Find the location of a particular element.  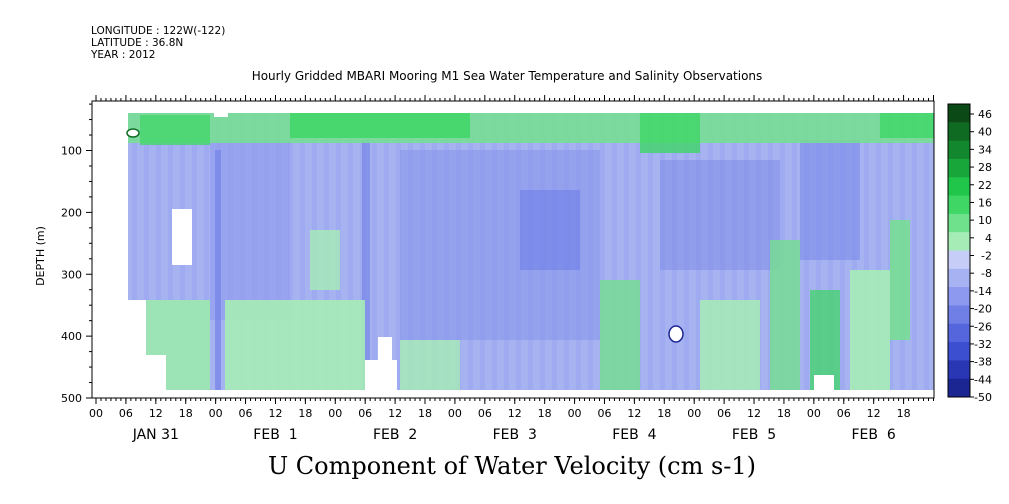

chart-bottom-title: U Component of Water Velocity (cm s-1) is located at coordinates (512, 466).